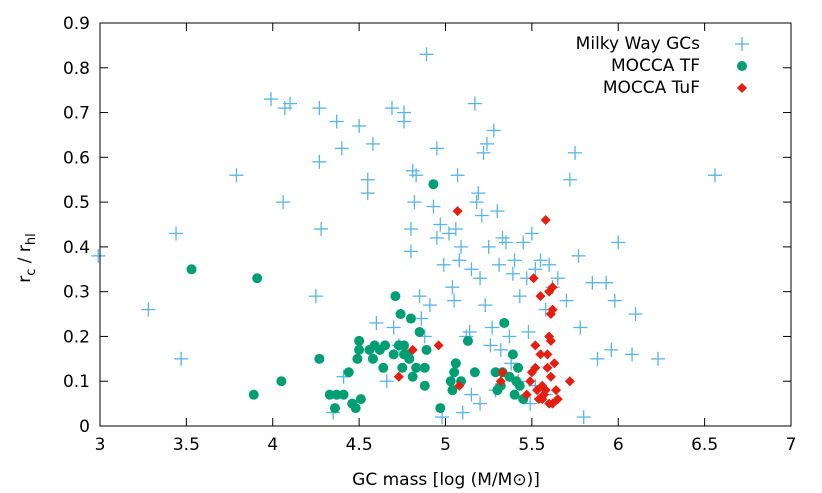  What do you see at coordinates (31, 272) in the screenshot?
I see `y-axis-label-sub-c: c` at bounding box center [31, 272].